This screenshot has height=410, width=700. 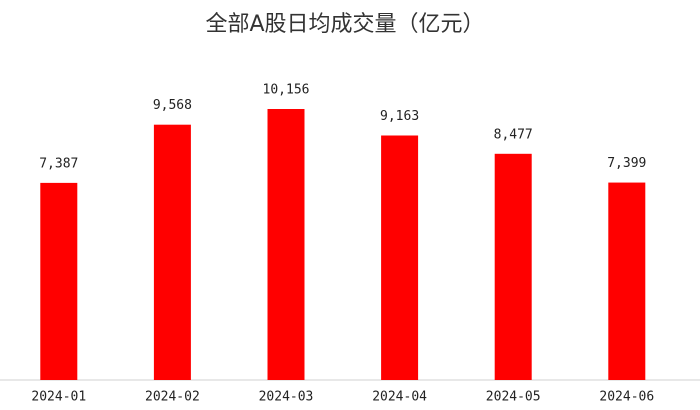 What do you see at coordinates (58, 397) in the screenshot?
I see `x-tick-label: 2024-01` at bounding box center [58, 397].